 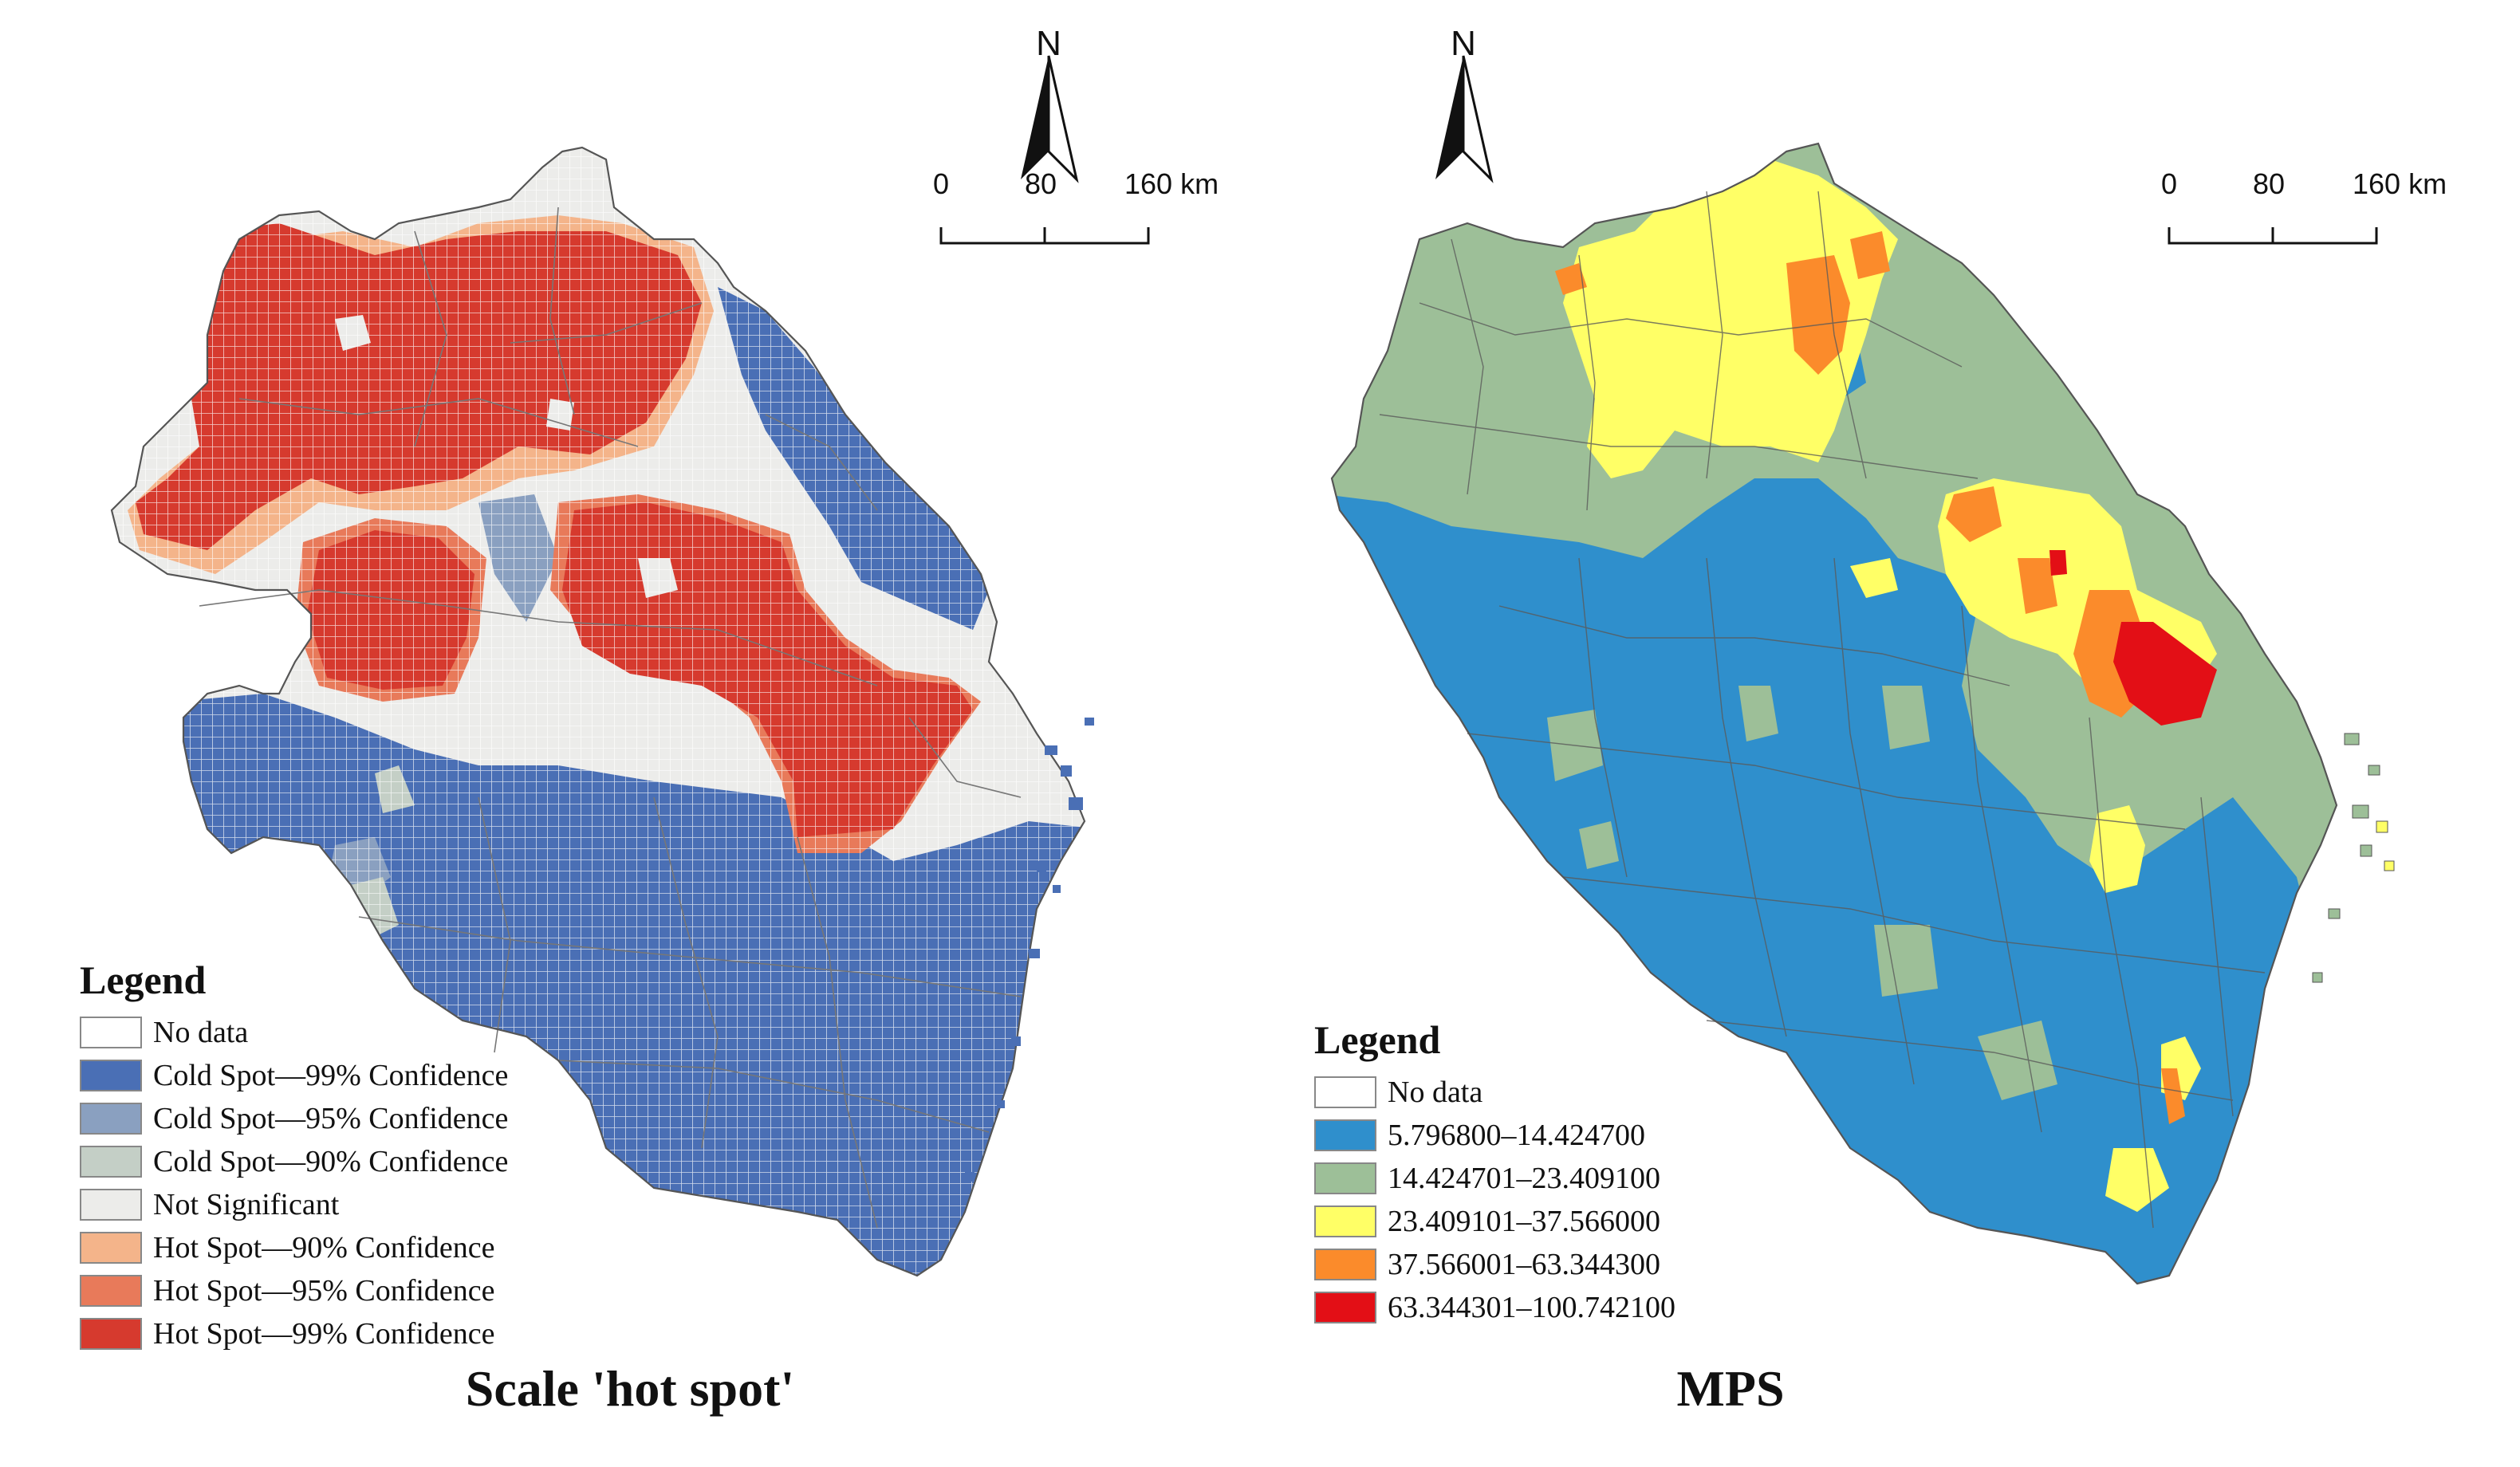 What do you see at coordinates (324, 1334) in the screenshot?
I see `legend-label: Hot Spot—99% Confidence` at bounding box center [324, 1334].